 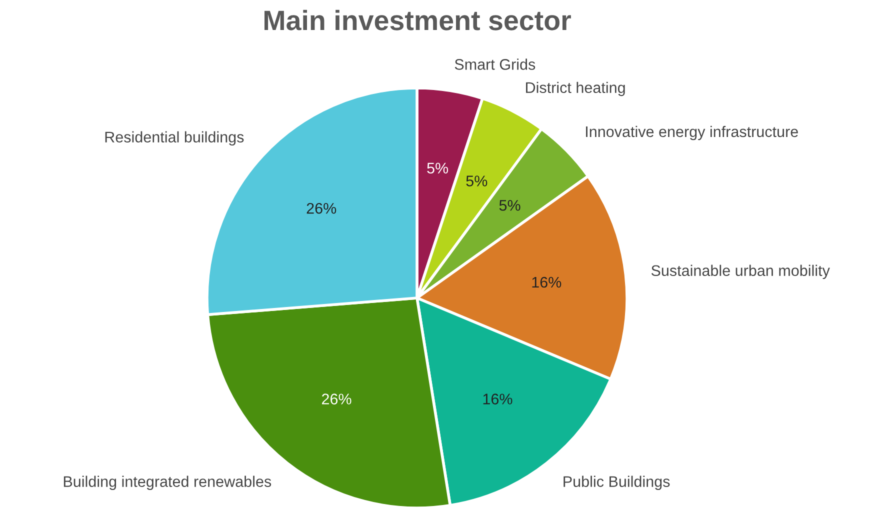 I want to click on slice-label: Sustainable urban mobility, so click(x=740, y=272).